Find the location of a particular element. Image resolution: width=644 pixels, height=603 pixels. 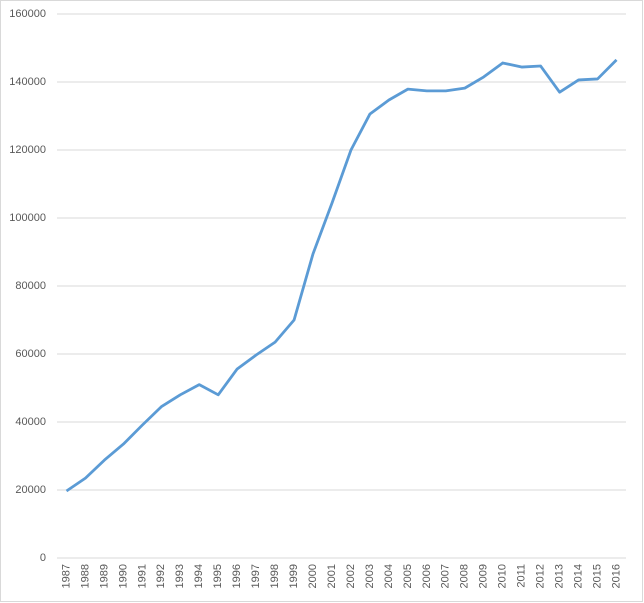

x-tick-label: 2011 is located at coordinates (522, 576).